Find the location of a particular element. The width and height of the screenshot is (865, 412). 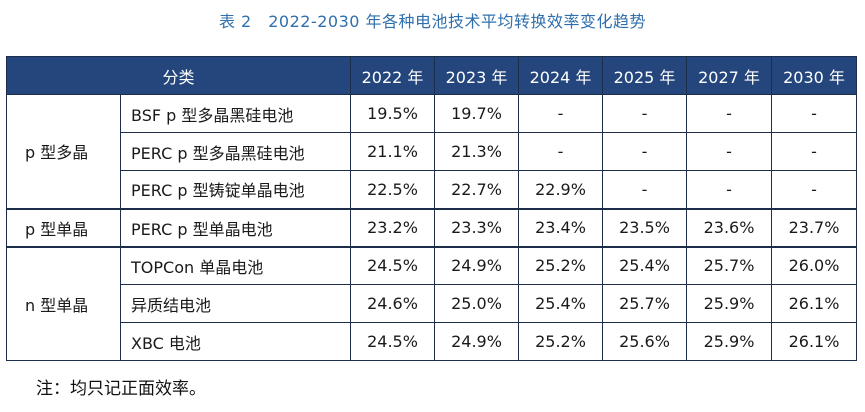

group-label: p 型单晶 is located at coordinates (63, 227).